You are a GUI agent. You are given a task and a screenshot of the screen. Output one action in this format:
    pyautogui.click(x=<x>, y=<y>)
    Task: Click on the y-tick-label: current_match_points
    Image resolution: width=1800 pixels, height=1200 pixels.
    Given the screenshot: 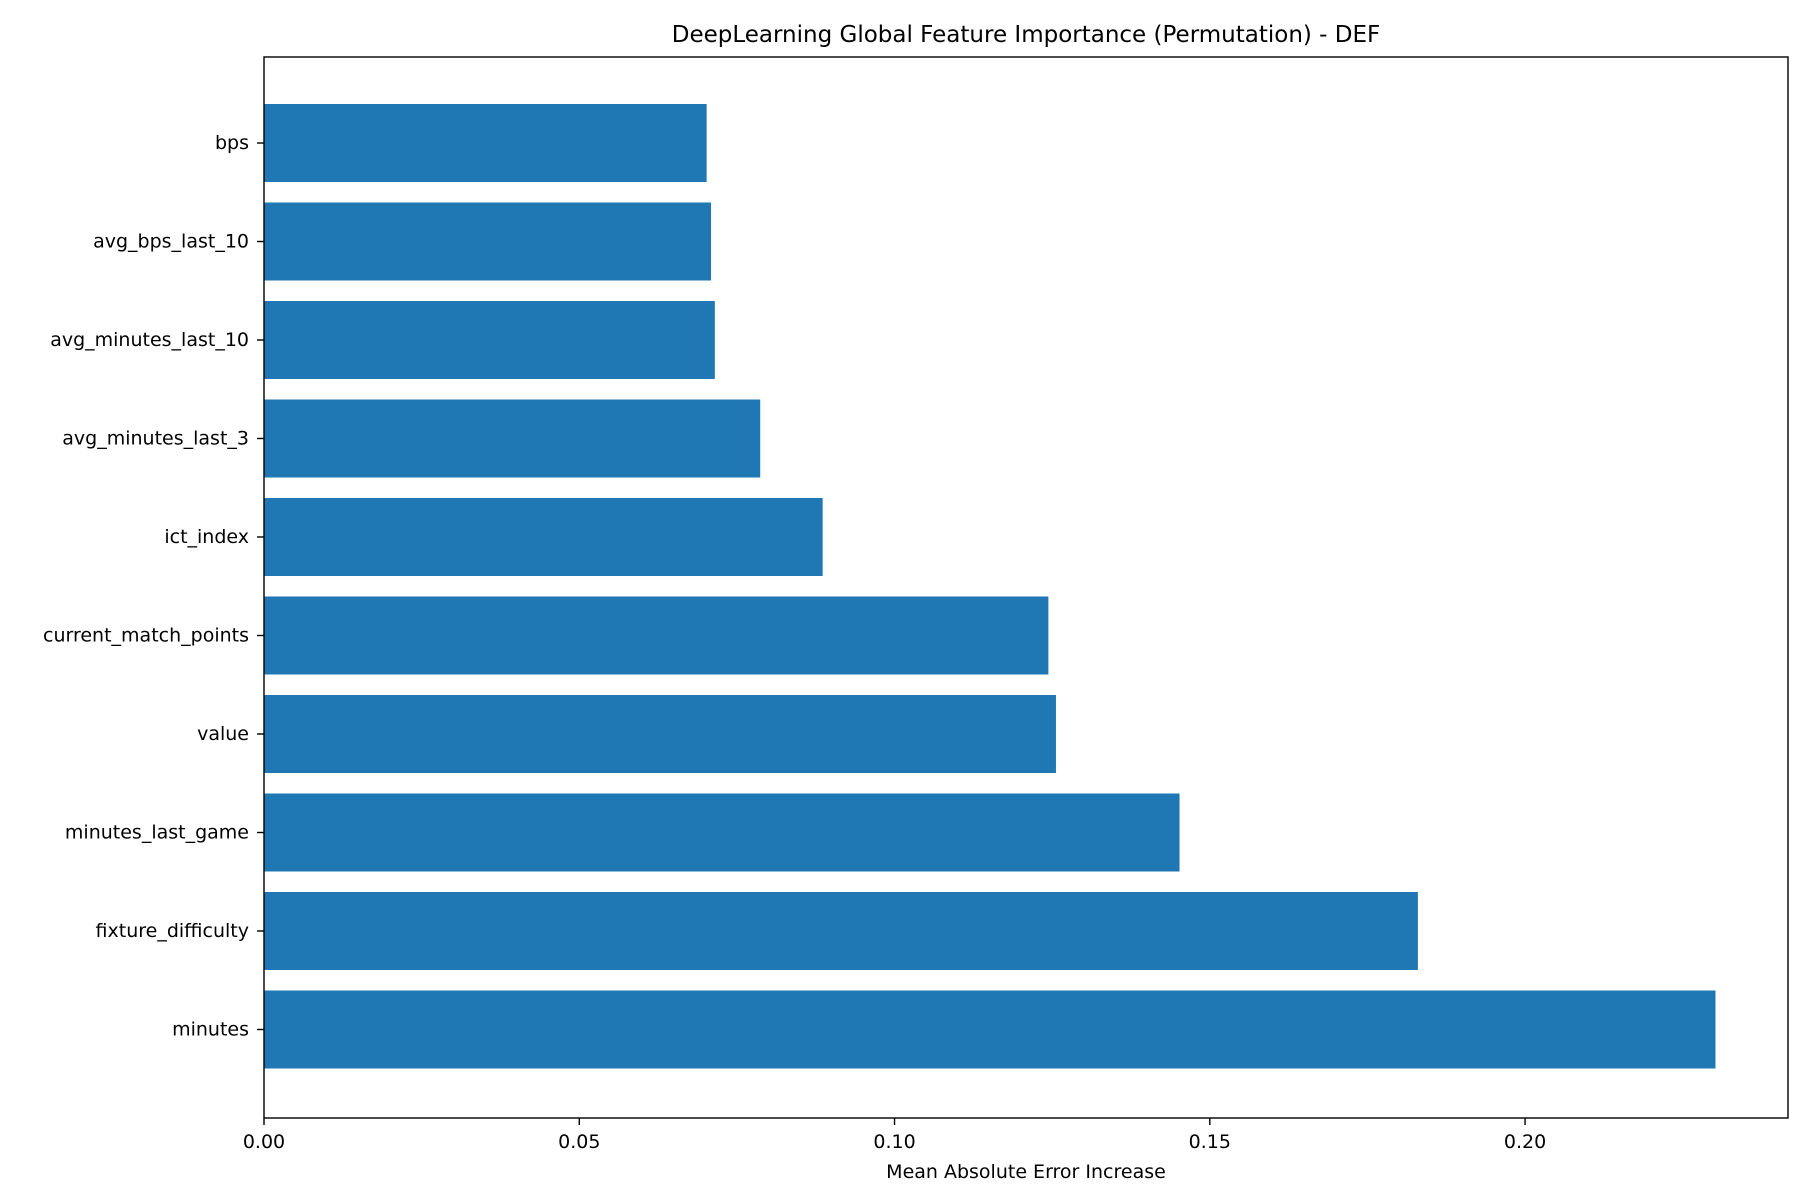 What is the action you would take?
    pyautogui.click(x=146, y=636)
    